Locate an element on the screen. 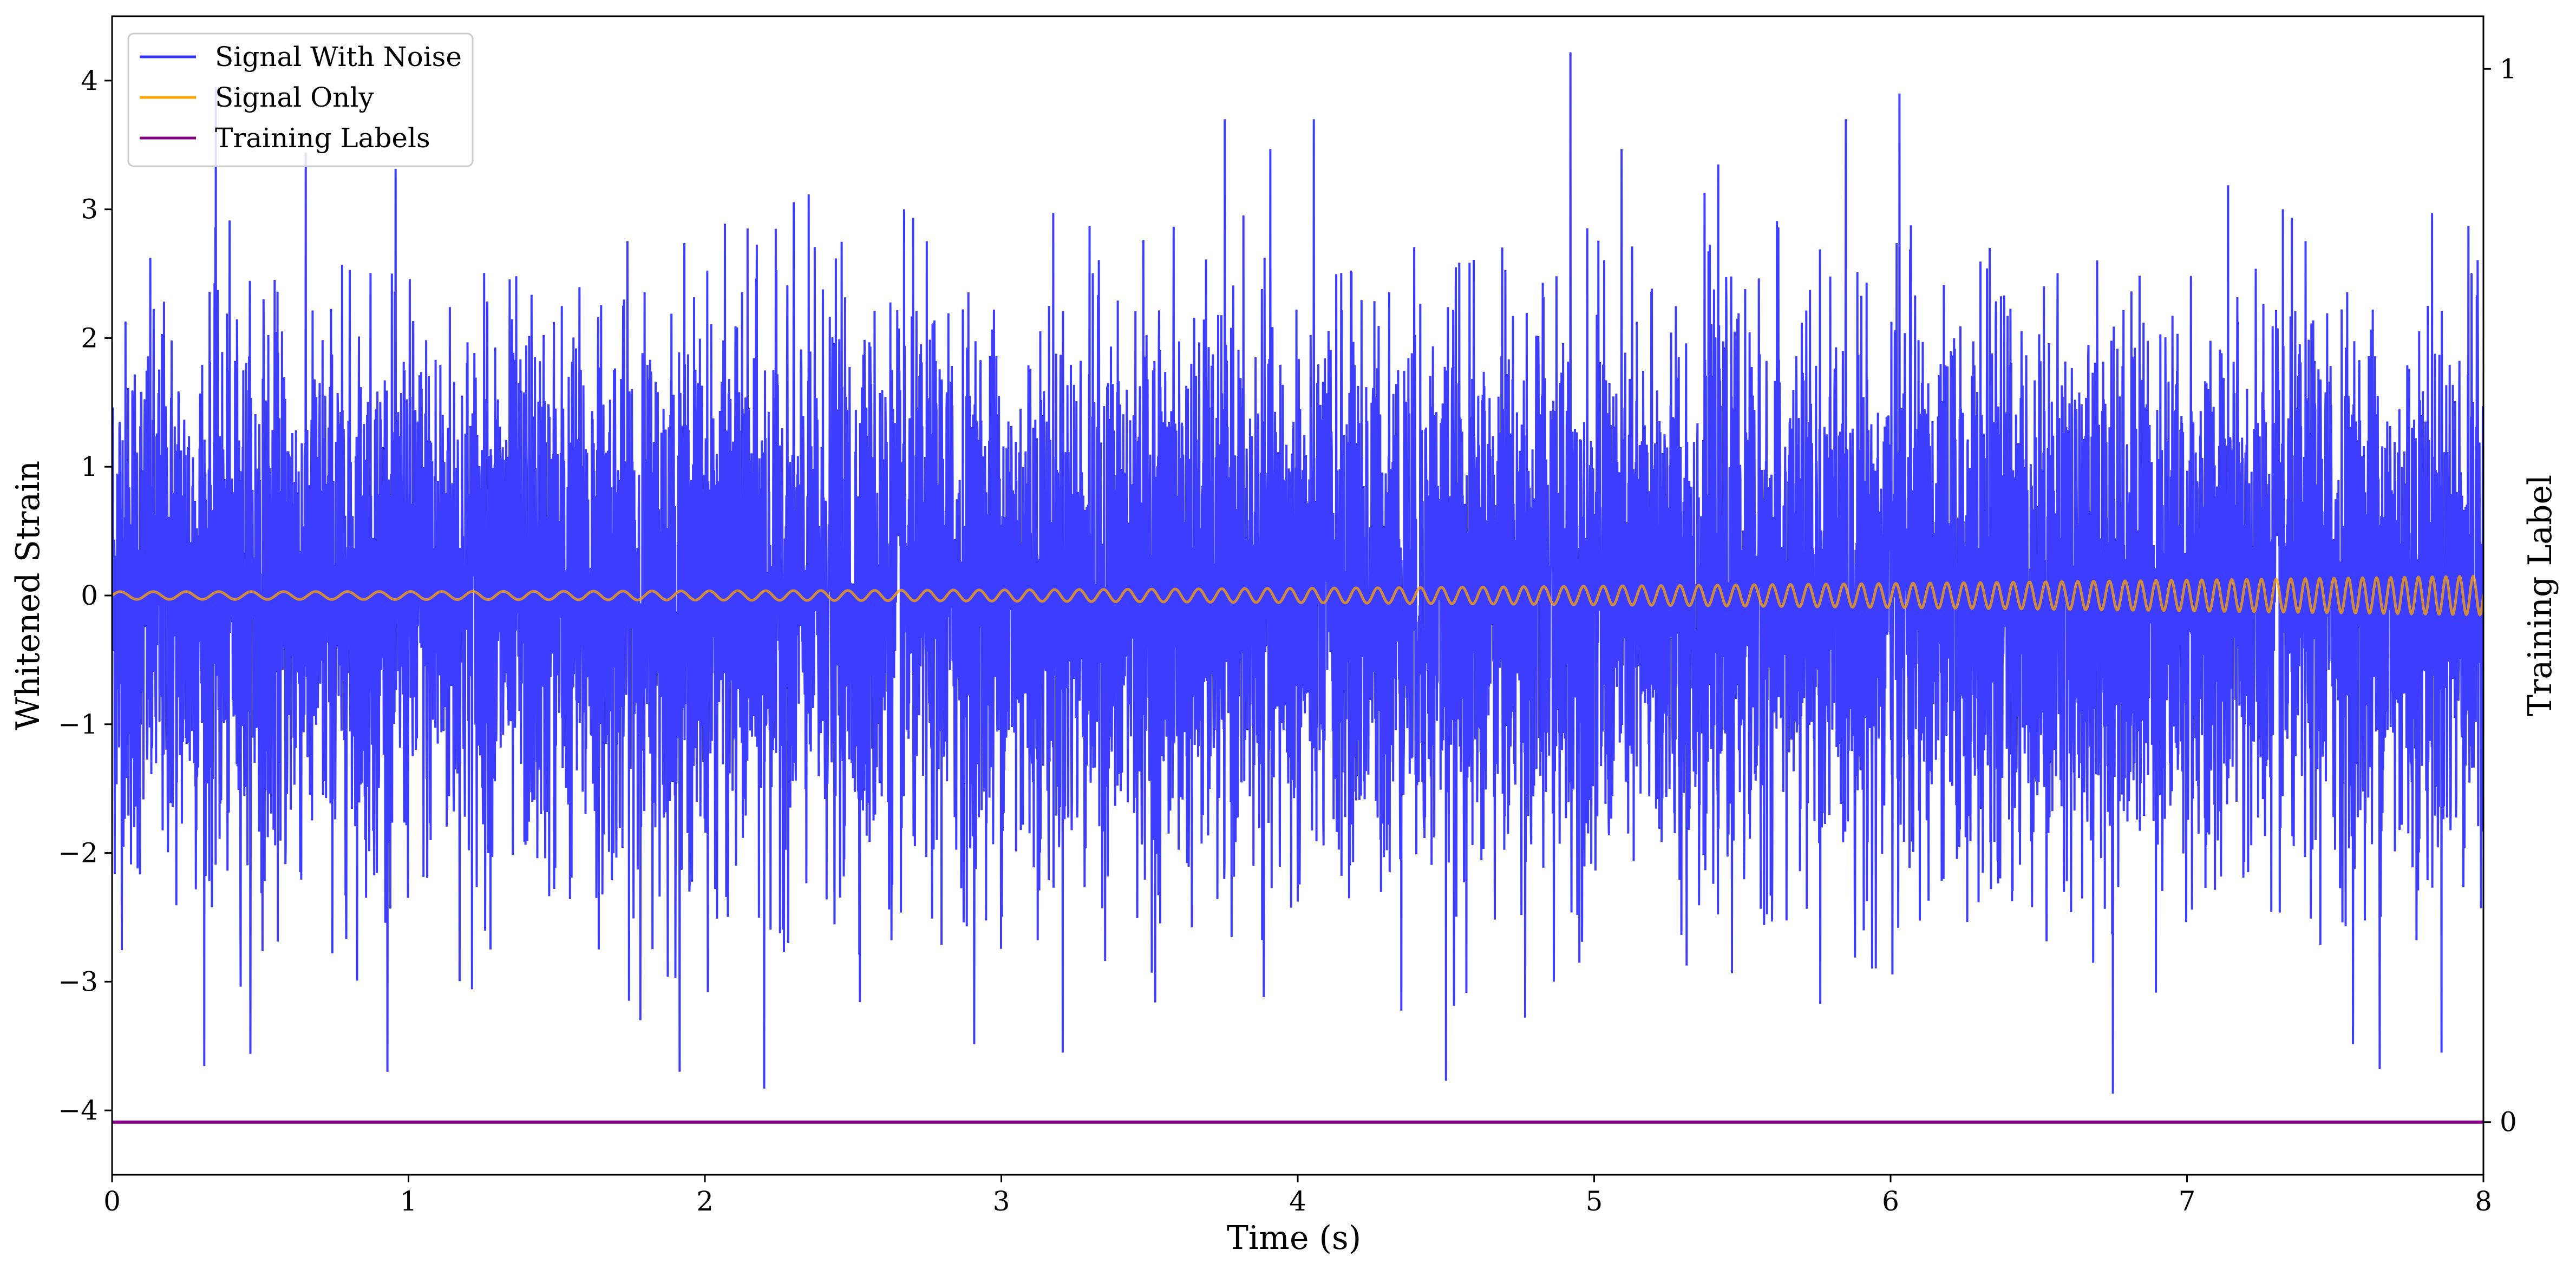 This screenshot has height=1276, width=2576. x-tick-label: 5 is located at coordinates (1594, 1201).